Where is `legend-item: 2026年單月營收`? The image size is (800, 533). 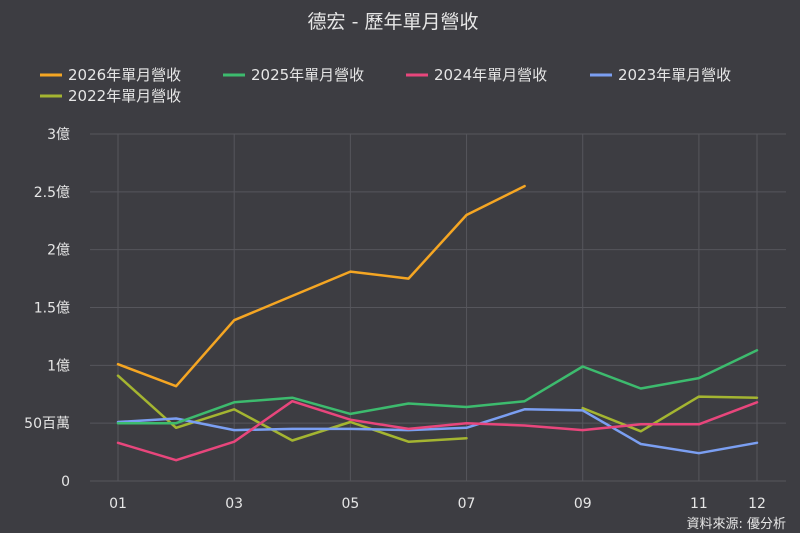 legend-item: 2026年單月營收 is located at coordinates (110, 75).